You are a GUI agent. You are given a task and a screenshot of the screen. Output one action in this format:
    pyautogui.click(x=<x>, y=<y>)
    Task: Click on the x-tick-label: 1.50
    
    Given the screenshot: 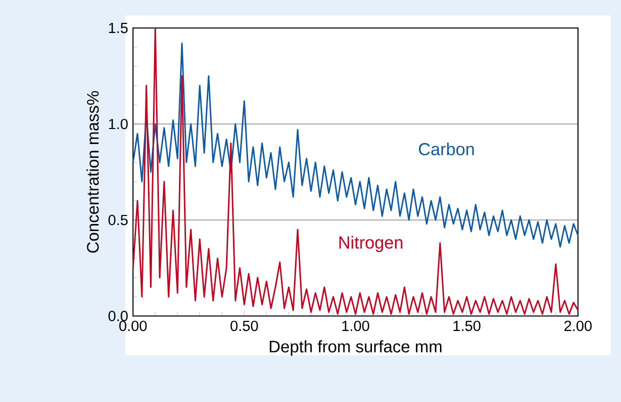 What is the action you would take?
    pyautogui.click(x=467, y=326)
    